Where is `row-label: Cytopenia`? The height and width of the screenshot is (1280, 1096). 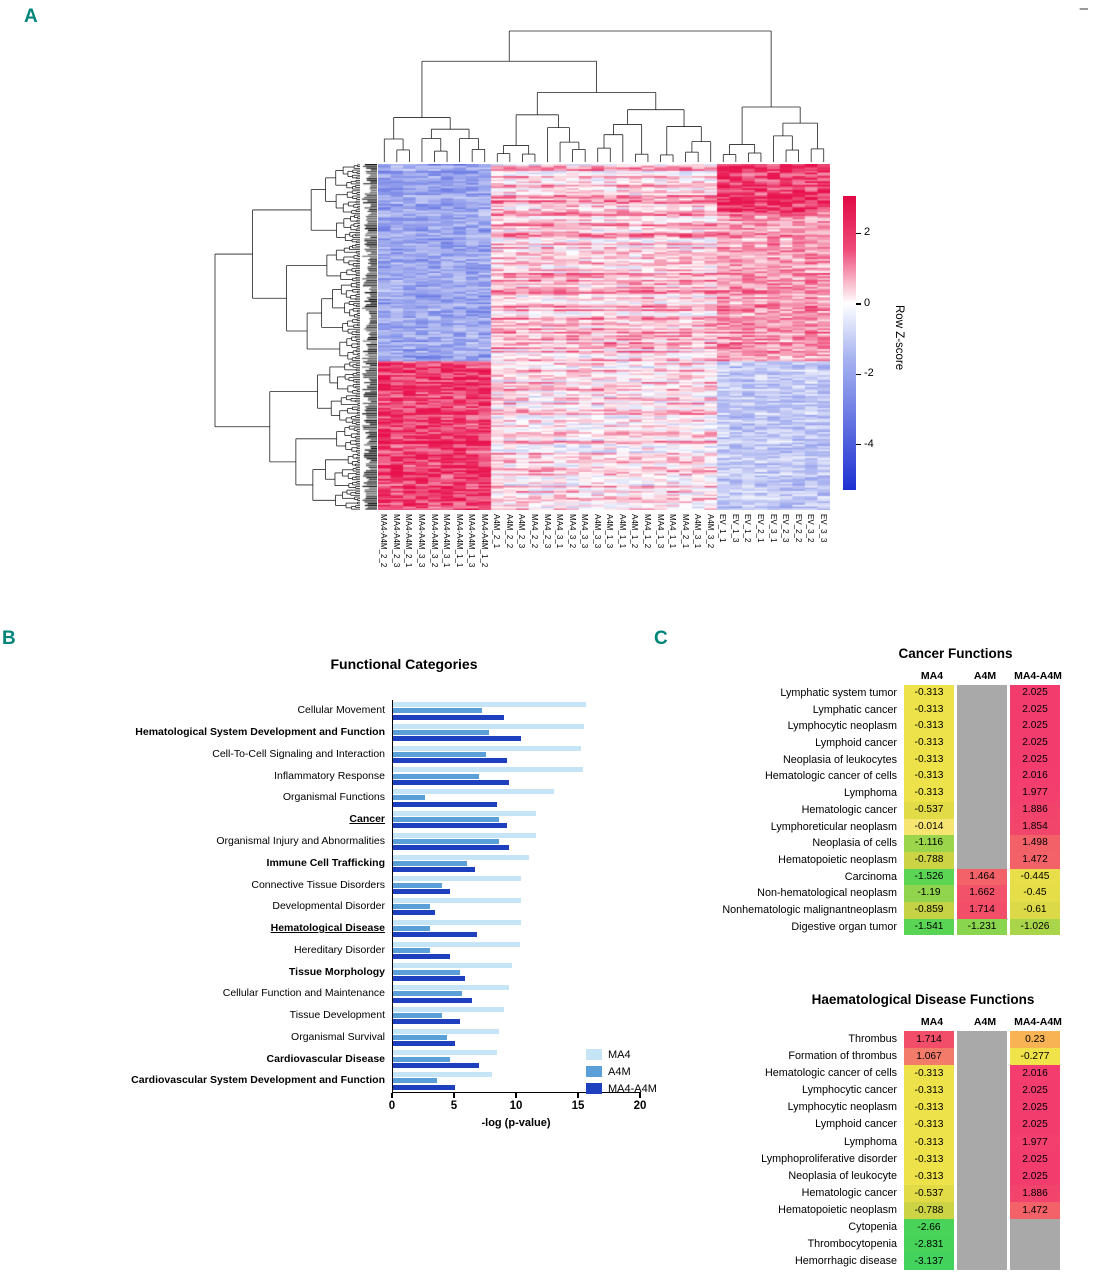 row-label: Cytopenia is located at coordinates (872, 1227).